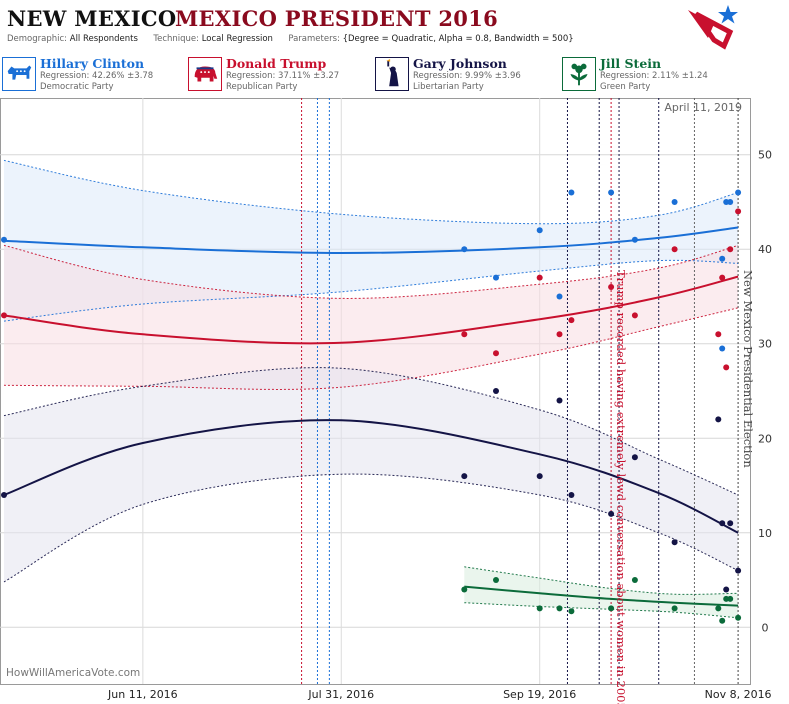 The image size is (789, 704). I want to click on watermark: HowWillAmericaVote.com, so click(73, 673).